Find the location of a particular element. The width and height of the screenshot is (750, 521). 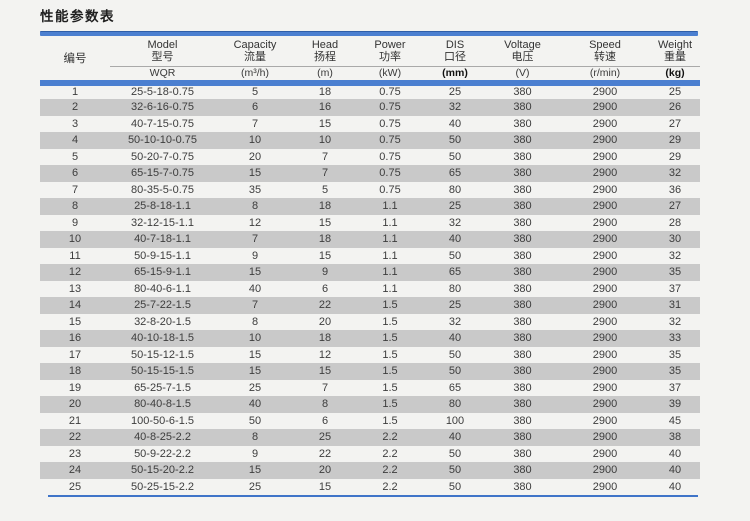

column-unit-4: (kW) is located at coordinates (390, 76).